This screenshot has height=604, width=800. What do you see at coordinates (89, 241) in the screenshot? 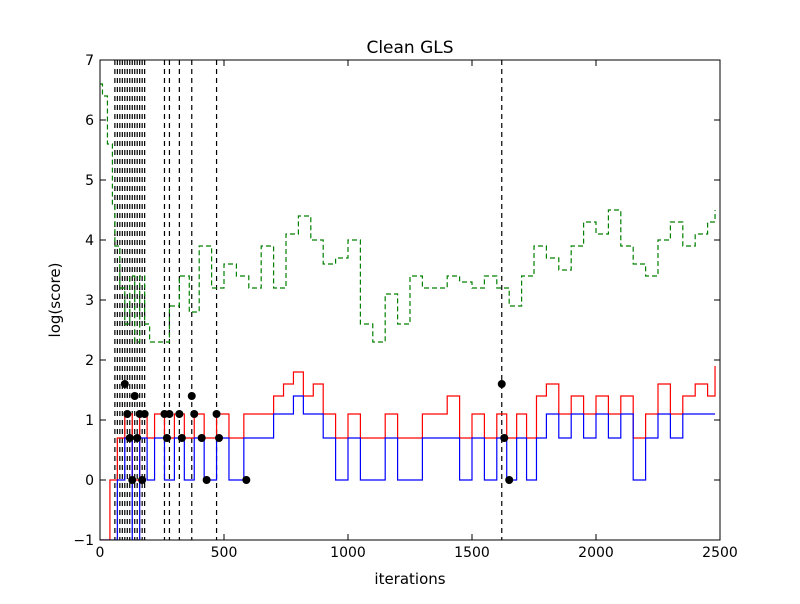
I see `y-tick-label-5: 4` at bounding box center [89, 241].